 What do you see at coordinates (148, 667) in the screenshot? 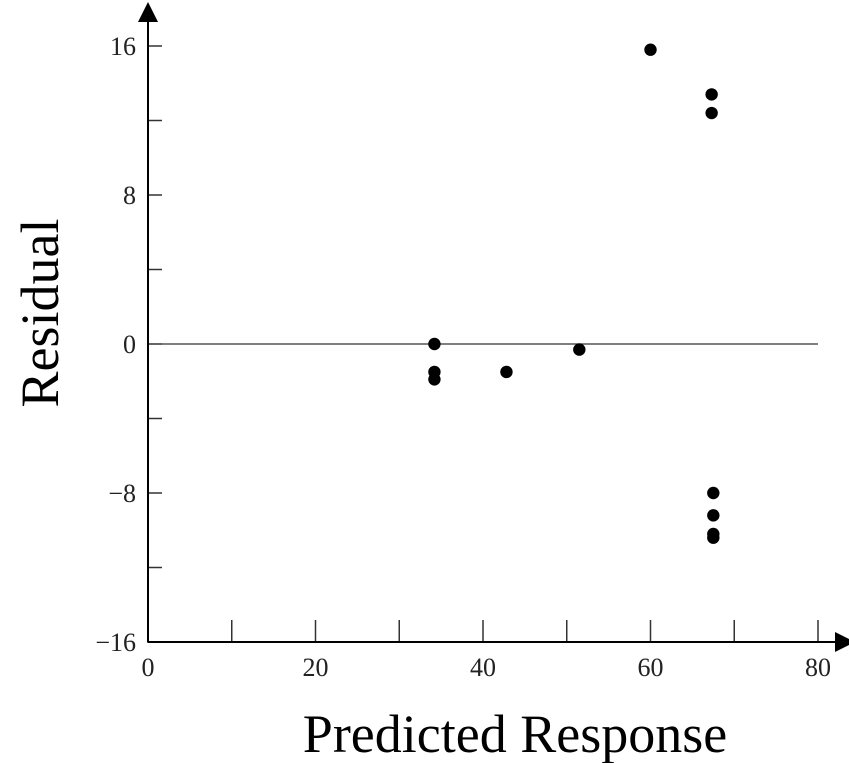
I see `x-tick-label: 0` at bounding box center [148, 667].